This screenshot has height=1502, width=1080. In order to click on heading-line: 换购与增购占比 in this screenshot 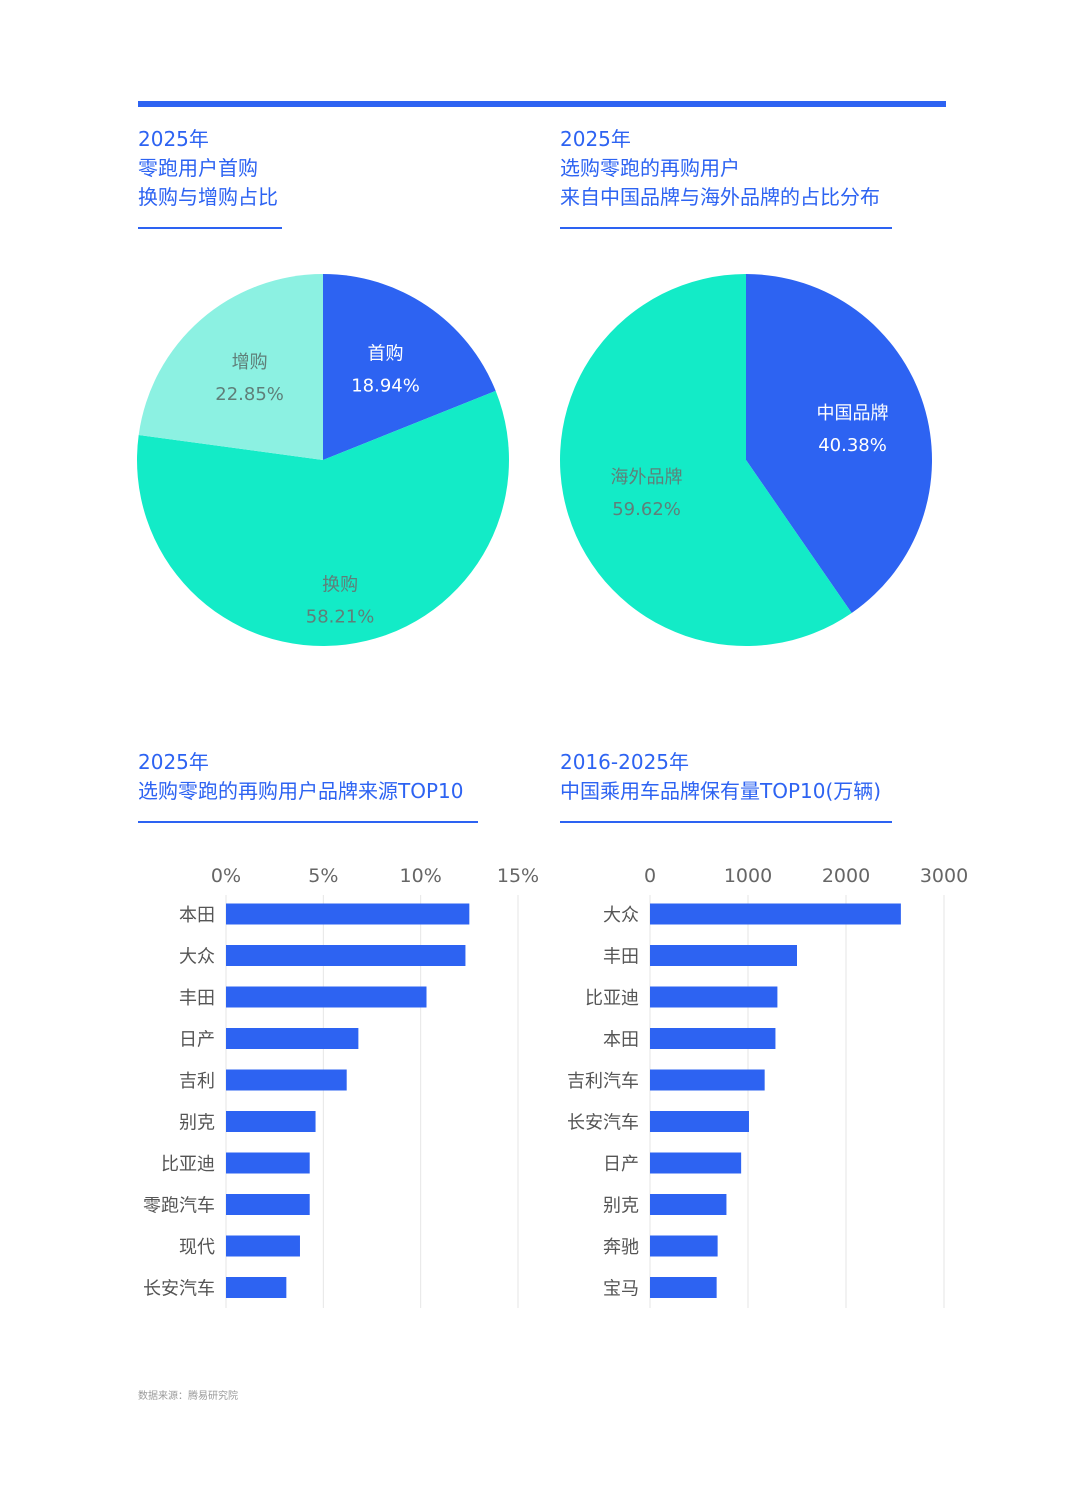, I will do `click(208, 197)`.